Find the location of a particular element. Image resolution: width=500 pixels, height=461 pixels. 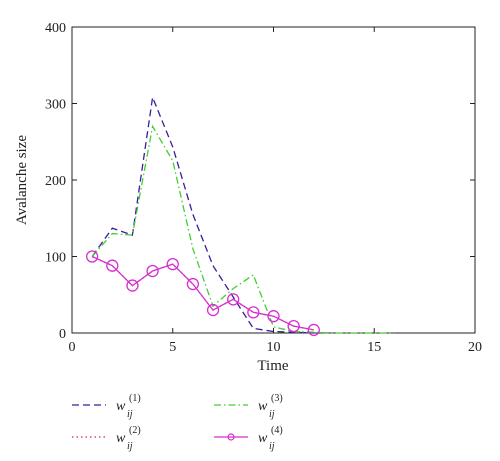

x-tick-label: 20 is located at coordinates (475, 347).